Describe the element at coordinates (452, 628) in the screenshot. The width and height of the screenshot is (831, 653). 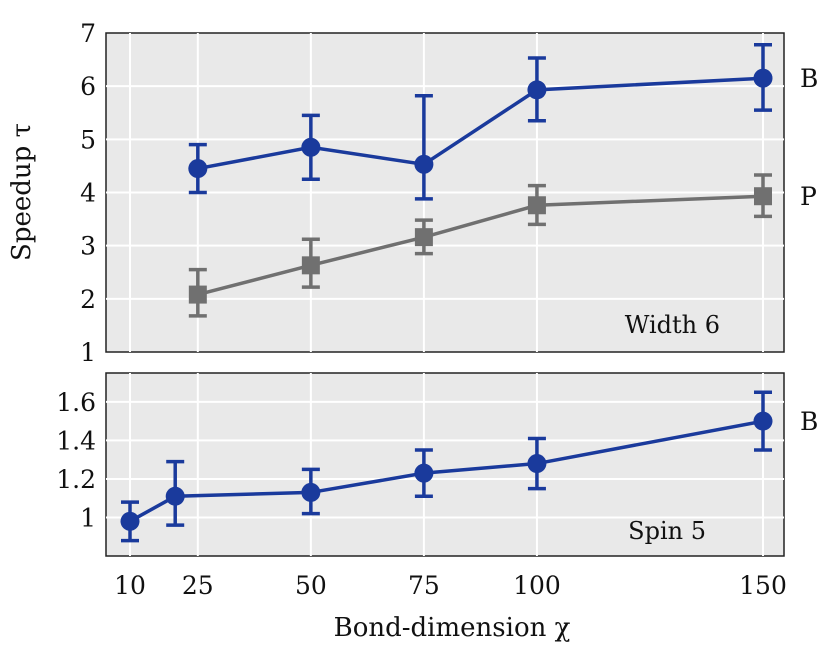
I see `x-axis-label: Bond-dimension χ` at that location.